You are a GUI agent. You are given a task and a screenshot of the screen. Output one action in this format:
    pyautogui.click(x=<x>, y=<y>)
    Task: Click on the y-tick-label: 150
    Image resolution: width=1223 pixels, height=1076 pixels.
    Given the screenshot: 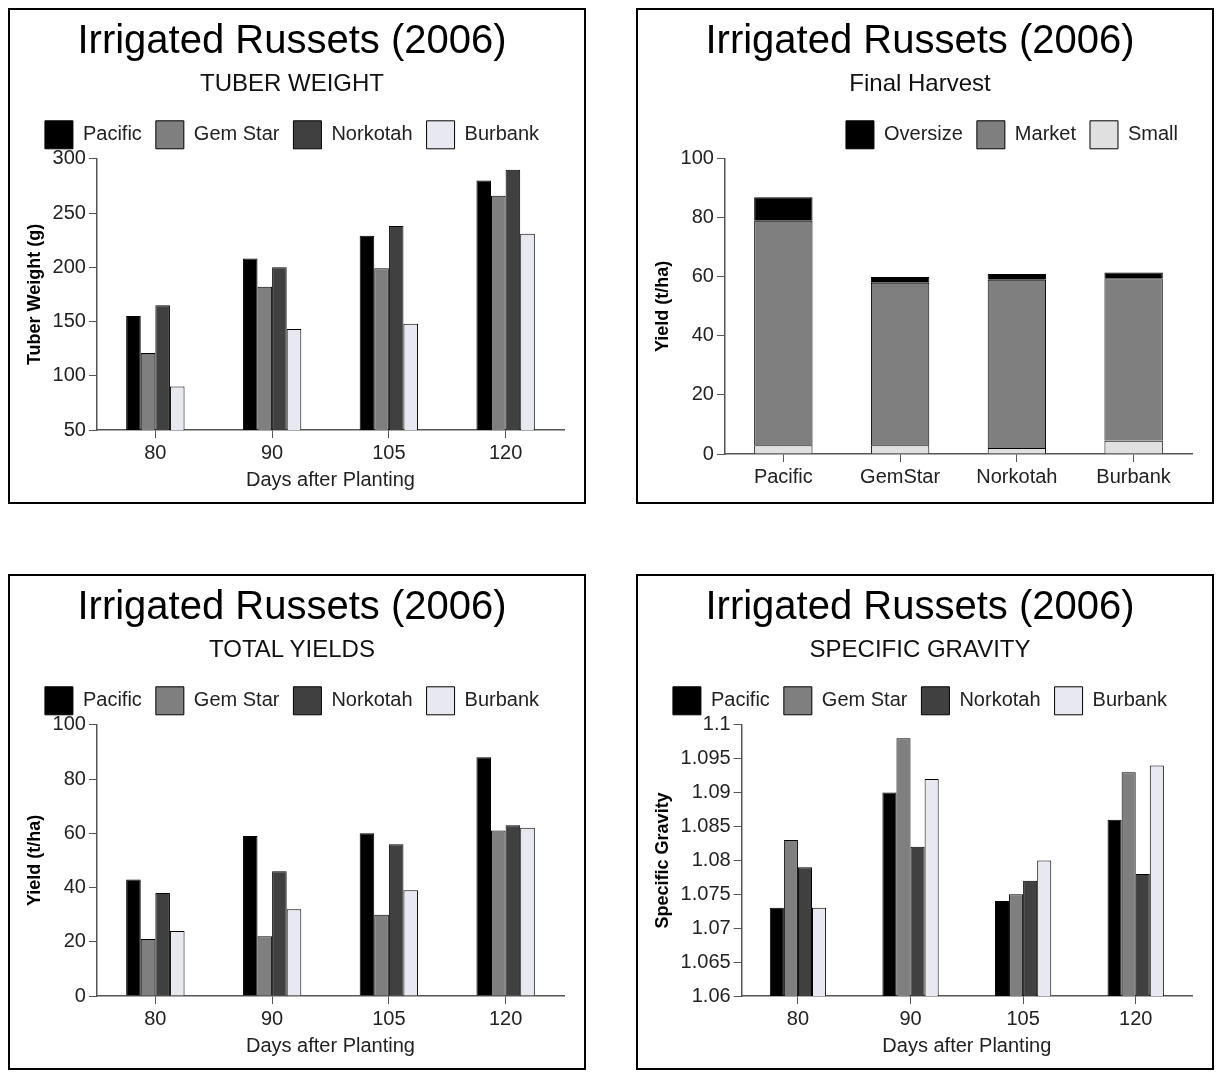 What is the action you would take?
    pyautogui.click(x=69, y=320)
    